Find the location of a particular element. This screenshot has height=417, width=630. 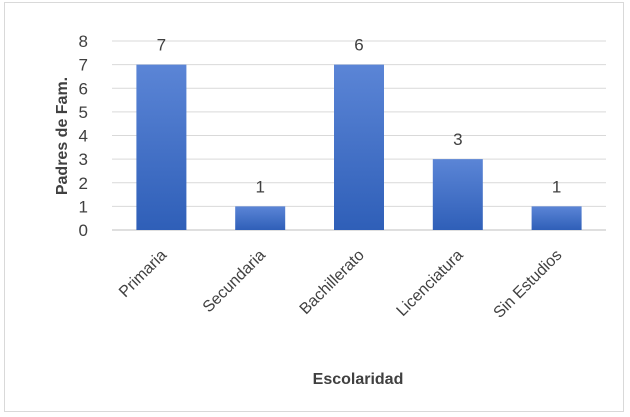

bar-primaria is located at coordinates (161, 147).